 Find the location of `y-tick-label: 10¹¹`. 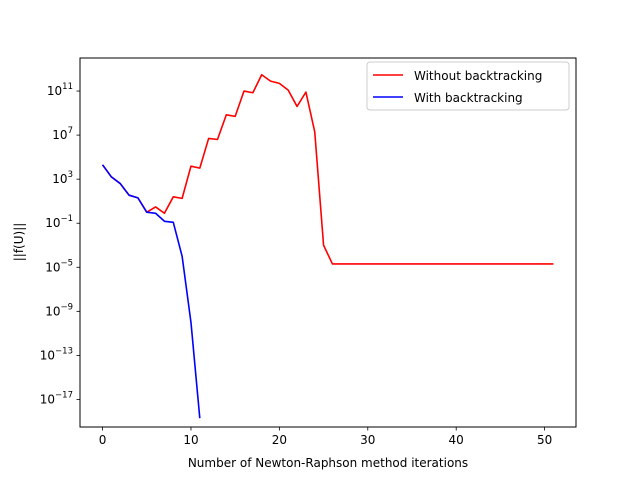

y-tick-label: 10¹¹ is located at coordinates (60, 90).